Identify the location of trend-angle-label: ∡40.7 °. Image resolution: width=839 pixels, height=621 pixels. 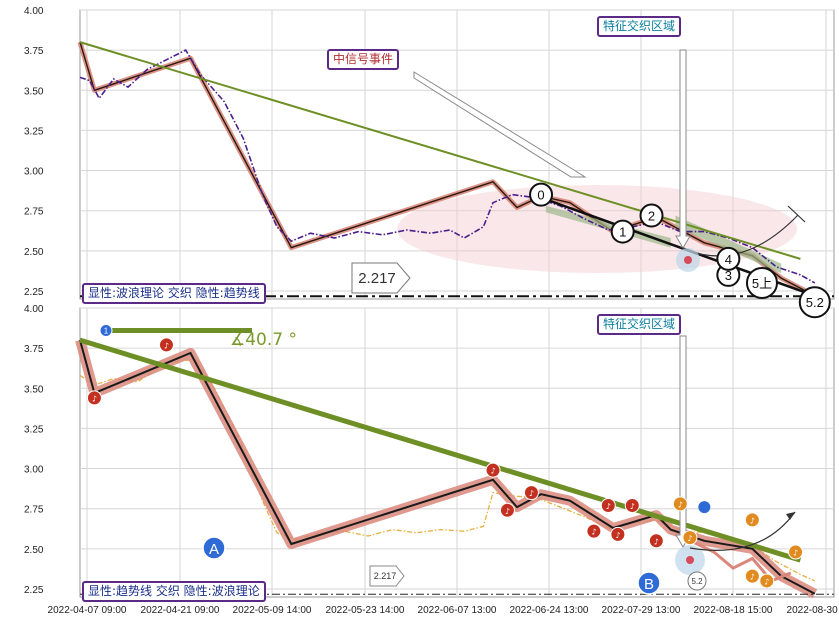
(263, 340).